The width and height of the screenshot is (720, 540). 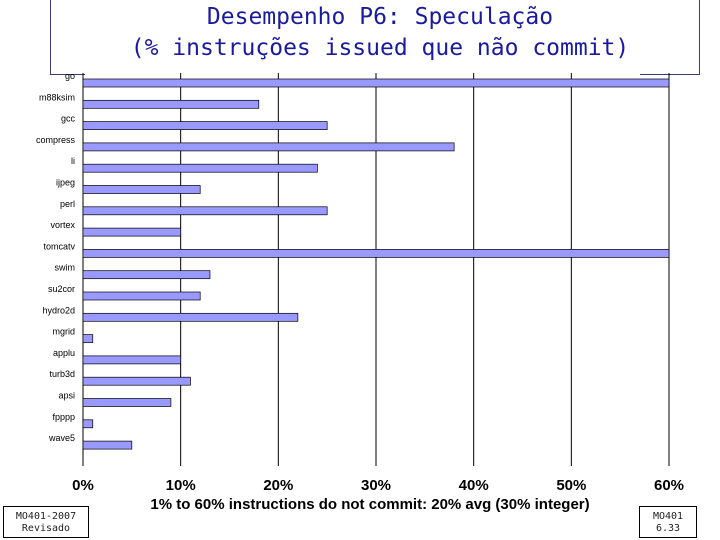 What do you see at coordinates (141, 296) in the screenshot?
I see `bar-su2cor` at bounding box center [141, 296].